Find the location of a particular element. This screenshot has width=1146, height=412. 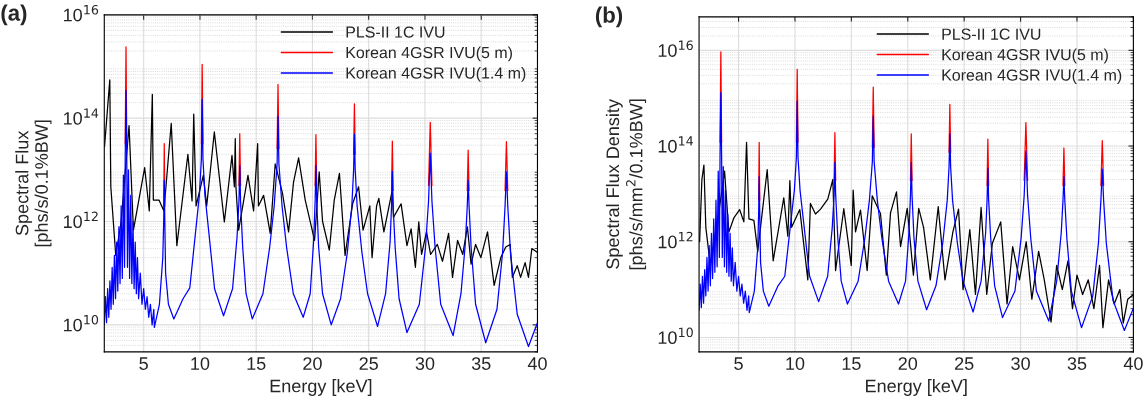

chart-title: (a) is located at coordinates (14, 15).